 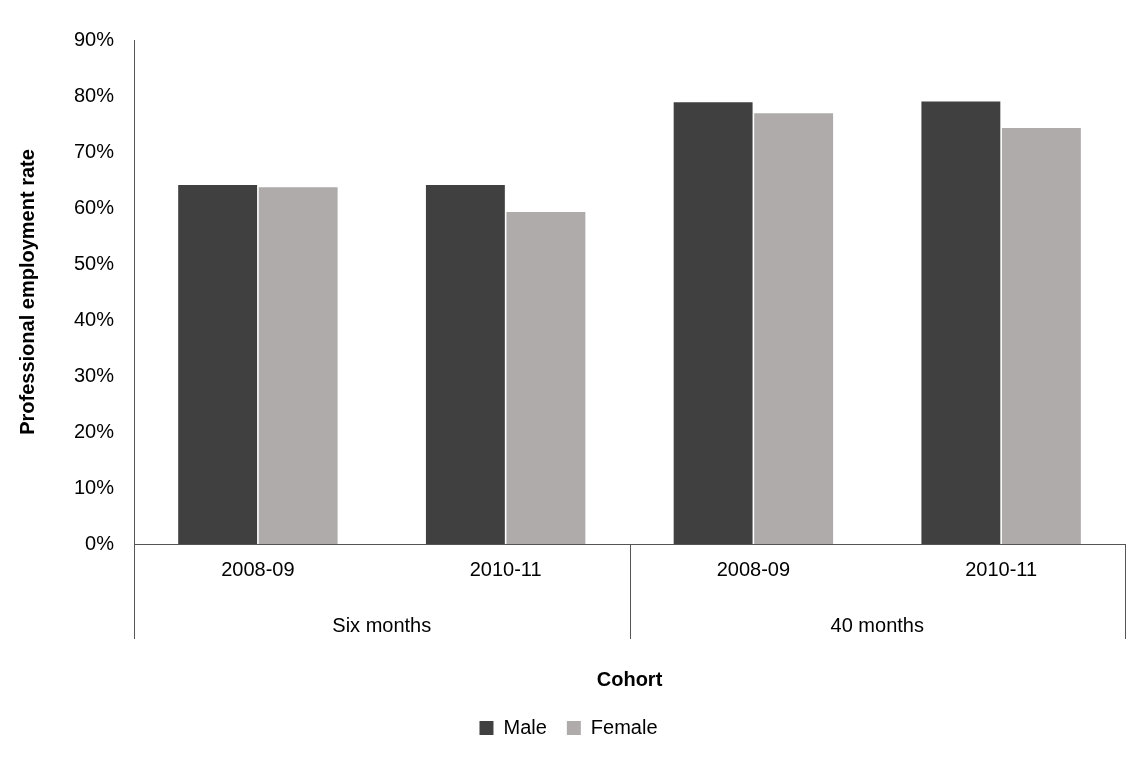 I want to click on y-tick-label: 20%, so click(x=94, y=430).